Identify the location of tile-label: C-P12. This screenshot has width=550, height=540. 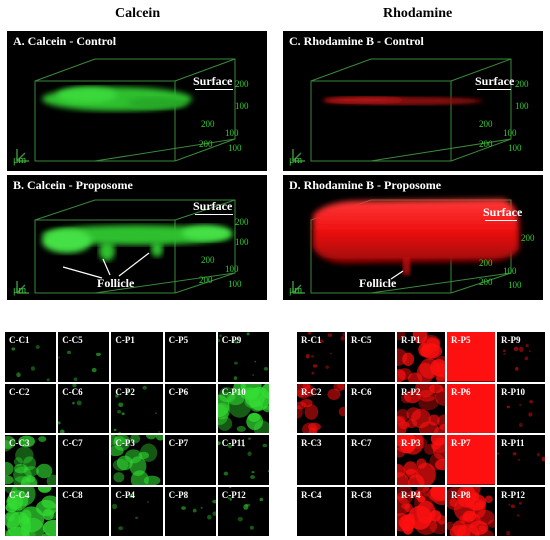
(233, 494).